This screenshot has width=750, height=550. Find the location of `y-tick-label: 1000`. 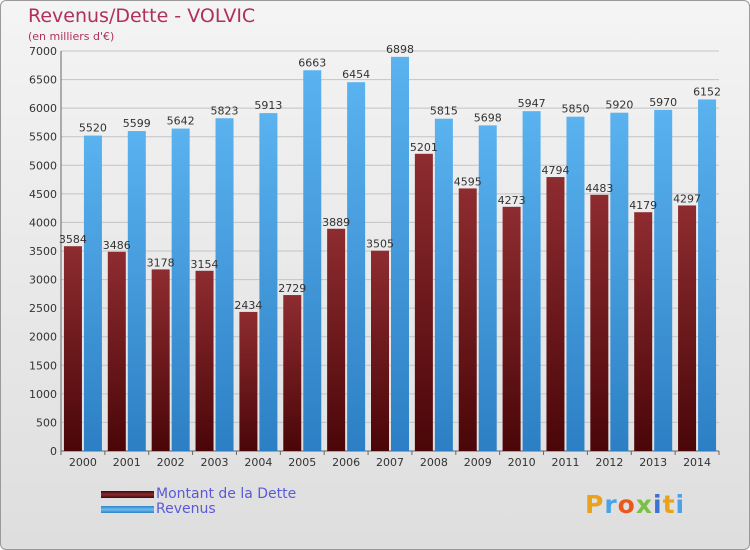

y-tick-label: 1000 is located at coordinates (43, 394).